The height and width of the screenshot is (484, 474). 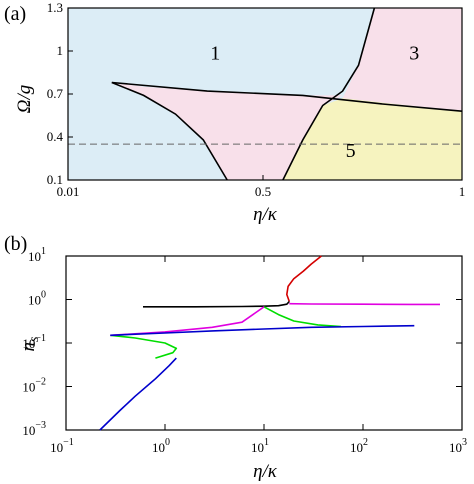 What do you see at coordinates (462, 191) in the screenshot?
I see `x-tick-label: 1` at bounding box center [462, 191].